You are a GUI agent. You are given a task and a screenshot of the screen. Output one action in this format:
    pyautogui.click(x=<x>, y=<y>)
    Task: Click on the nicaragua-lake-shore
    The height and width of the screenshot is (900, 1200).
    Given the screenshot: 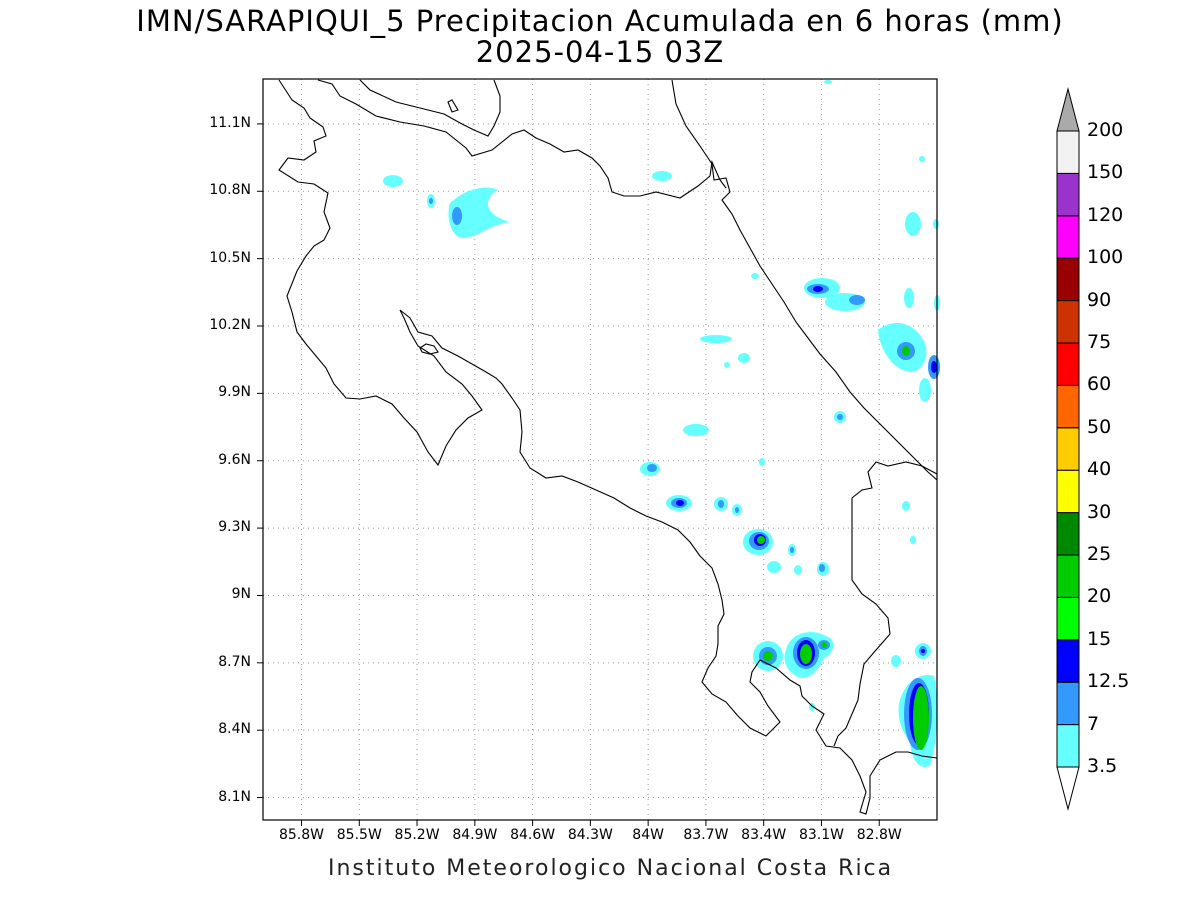 What is the action you would take?
    pyautogui.click(x=430, y=108)
    